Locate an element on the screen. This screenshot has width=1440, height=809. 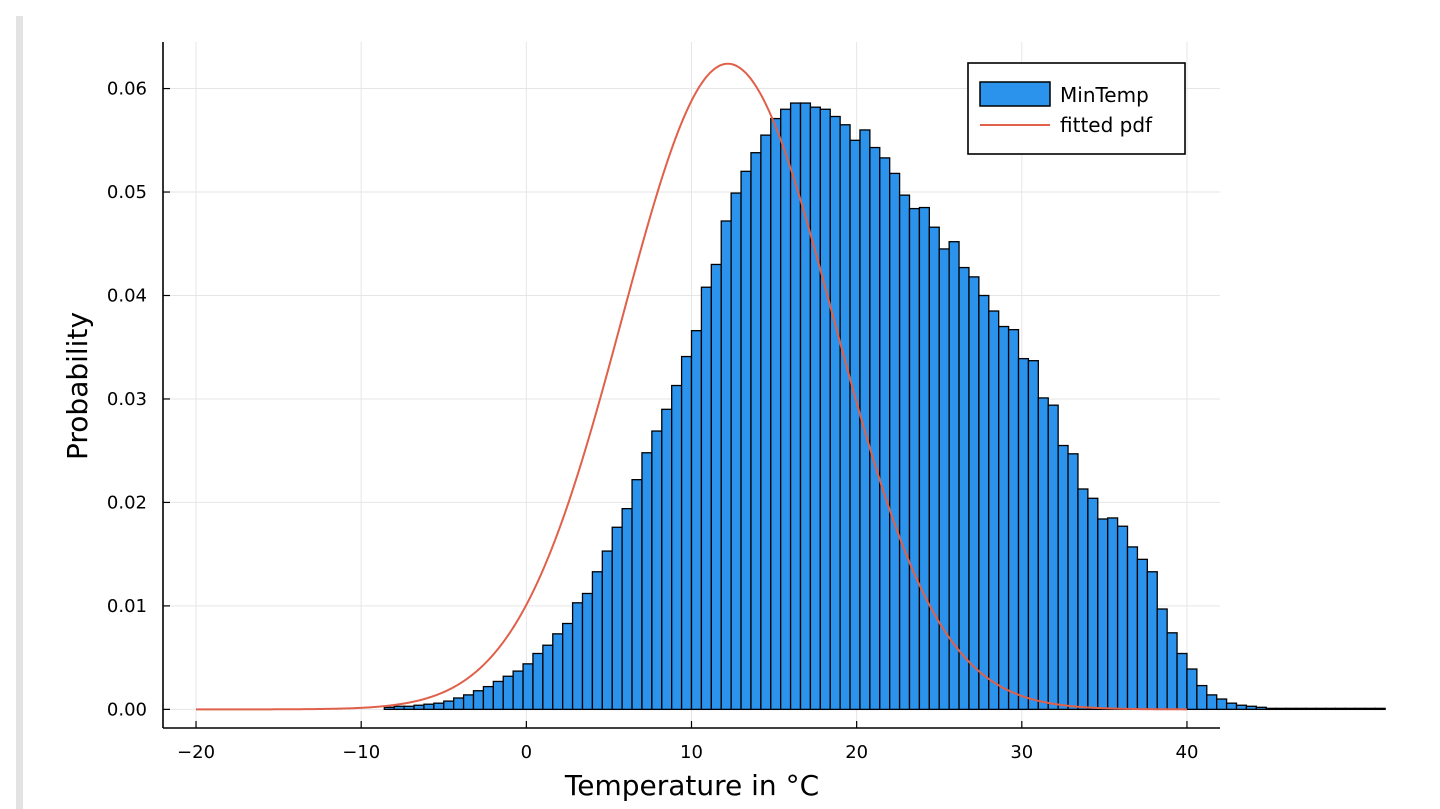
y-tick-label: 0.03 is located at coordinates (127, 399).